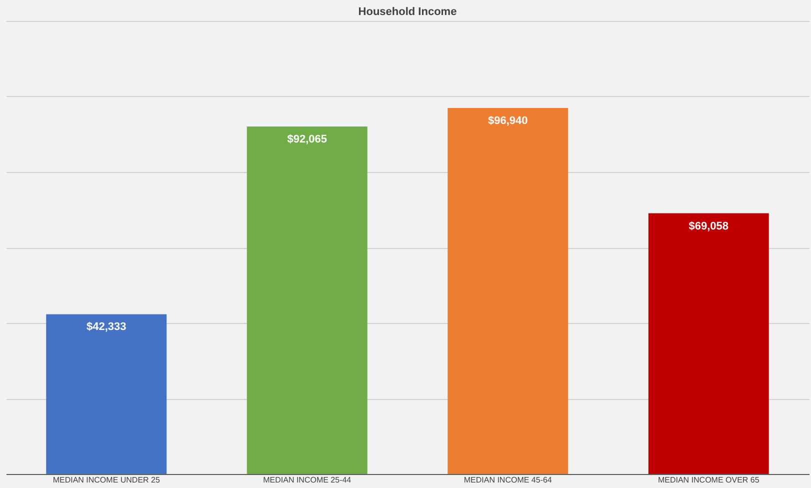  What do you see at coordinates (407, 12) in the screenshot?
I see `chart-title: Household Income` at bounding box center [407, 12].